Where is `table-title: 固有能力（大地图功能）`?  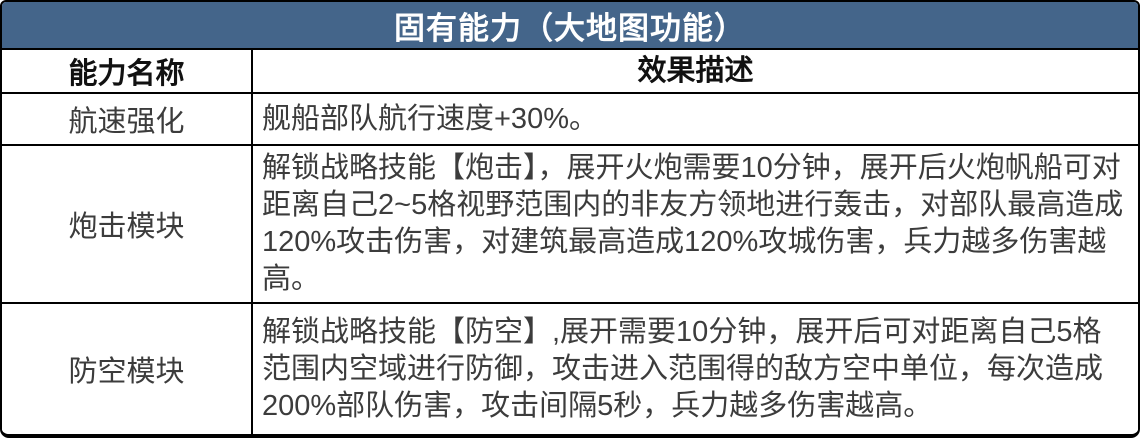 table-title: 固有能力（大地图功能） is located at coordinates (570, 28).